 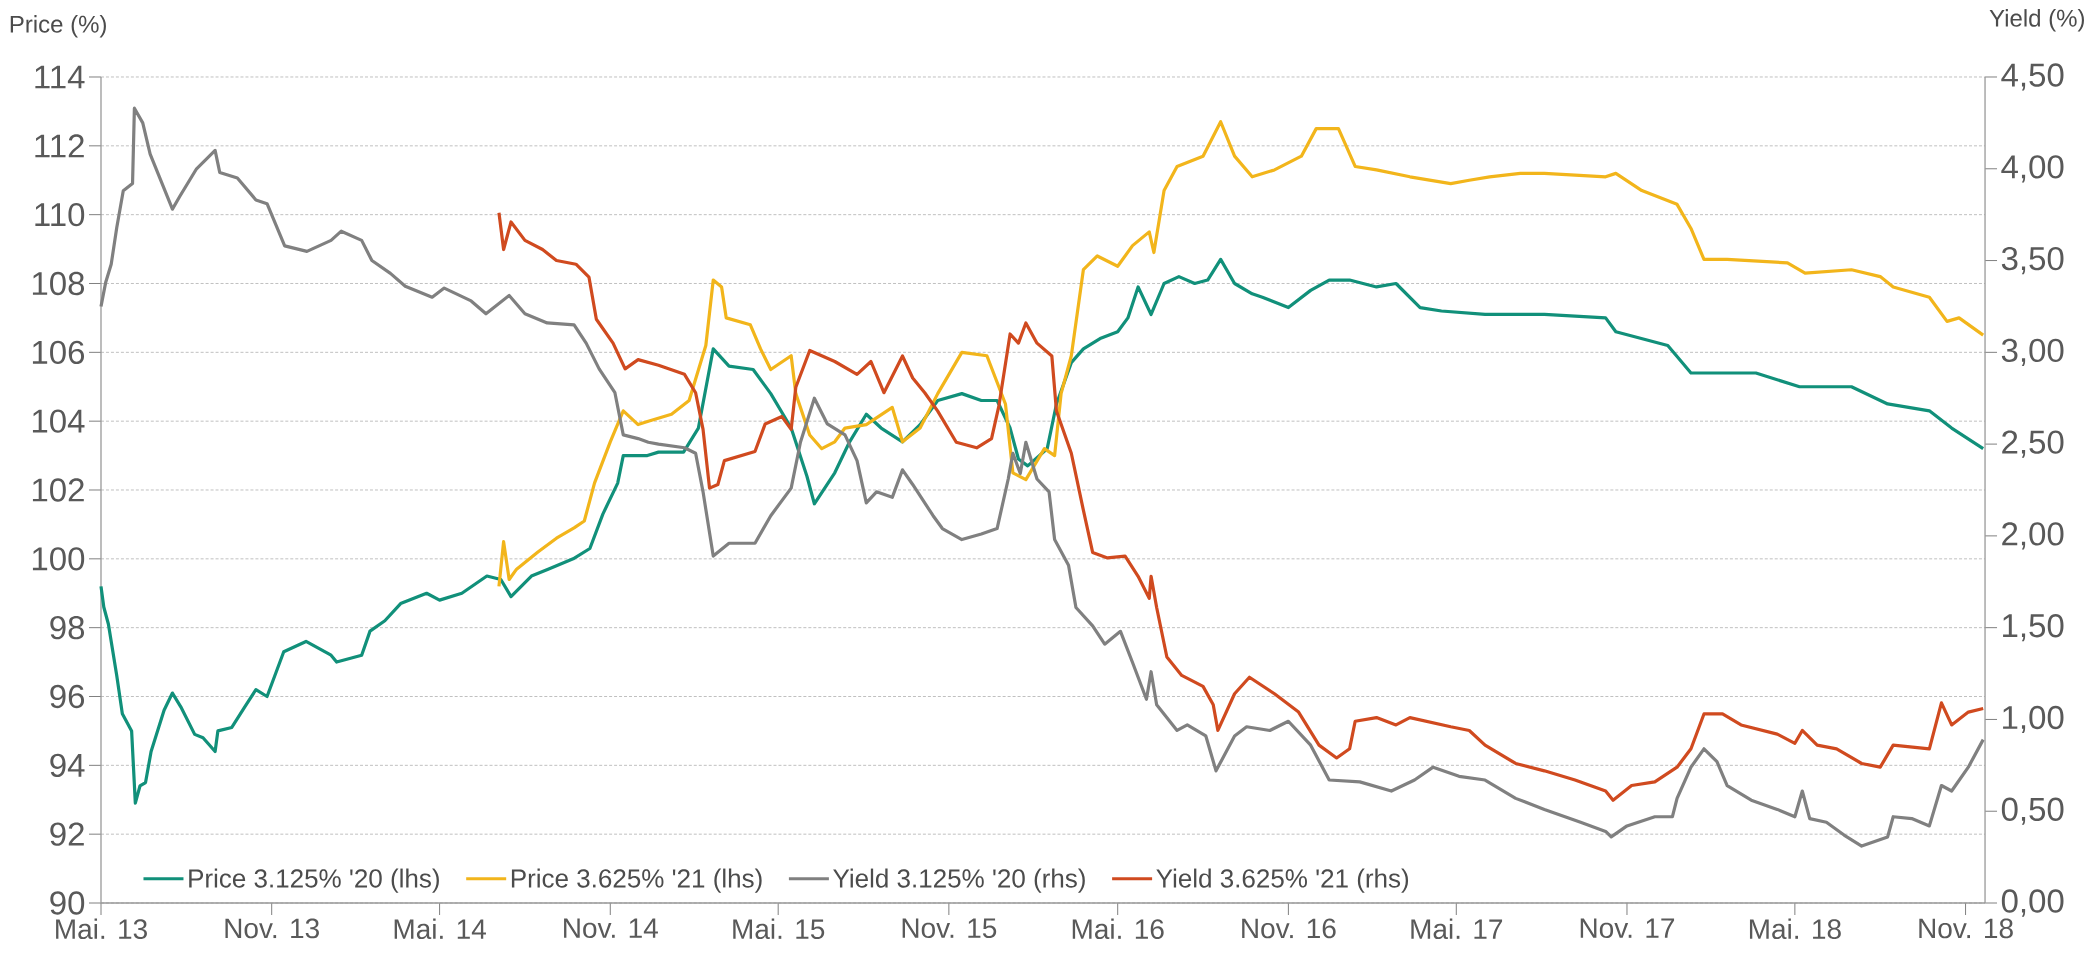 I want to click on y-tick-label: 106, so click(x=58, y=352).